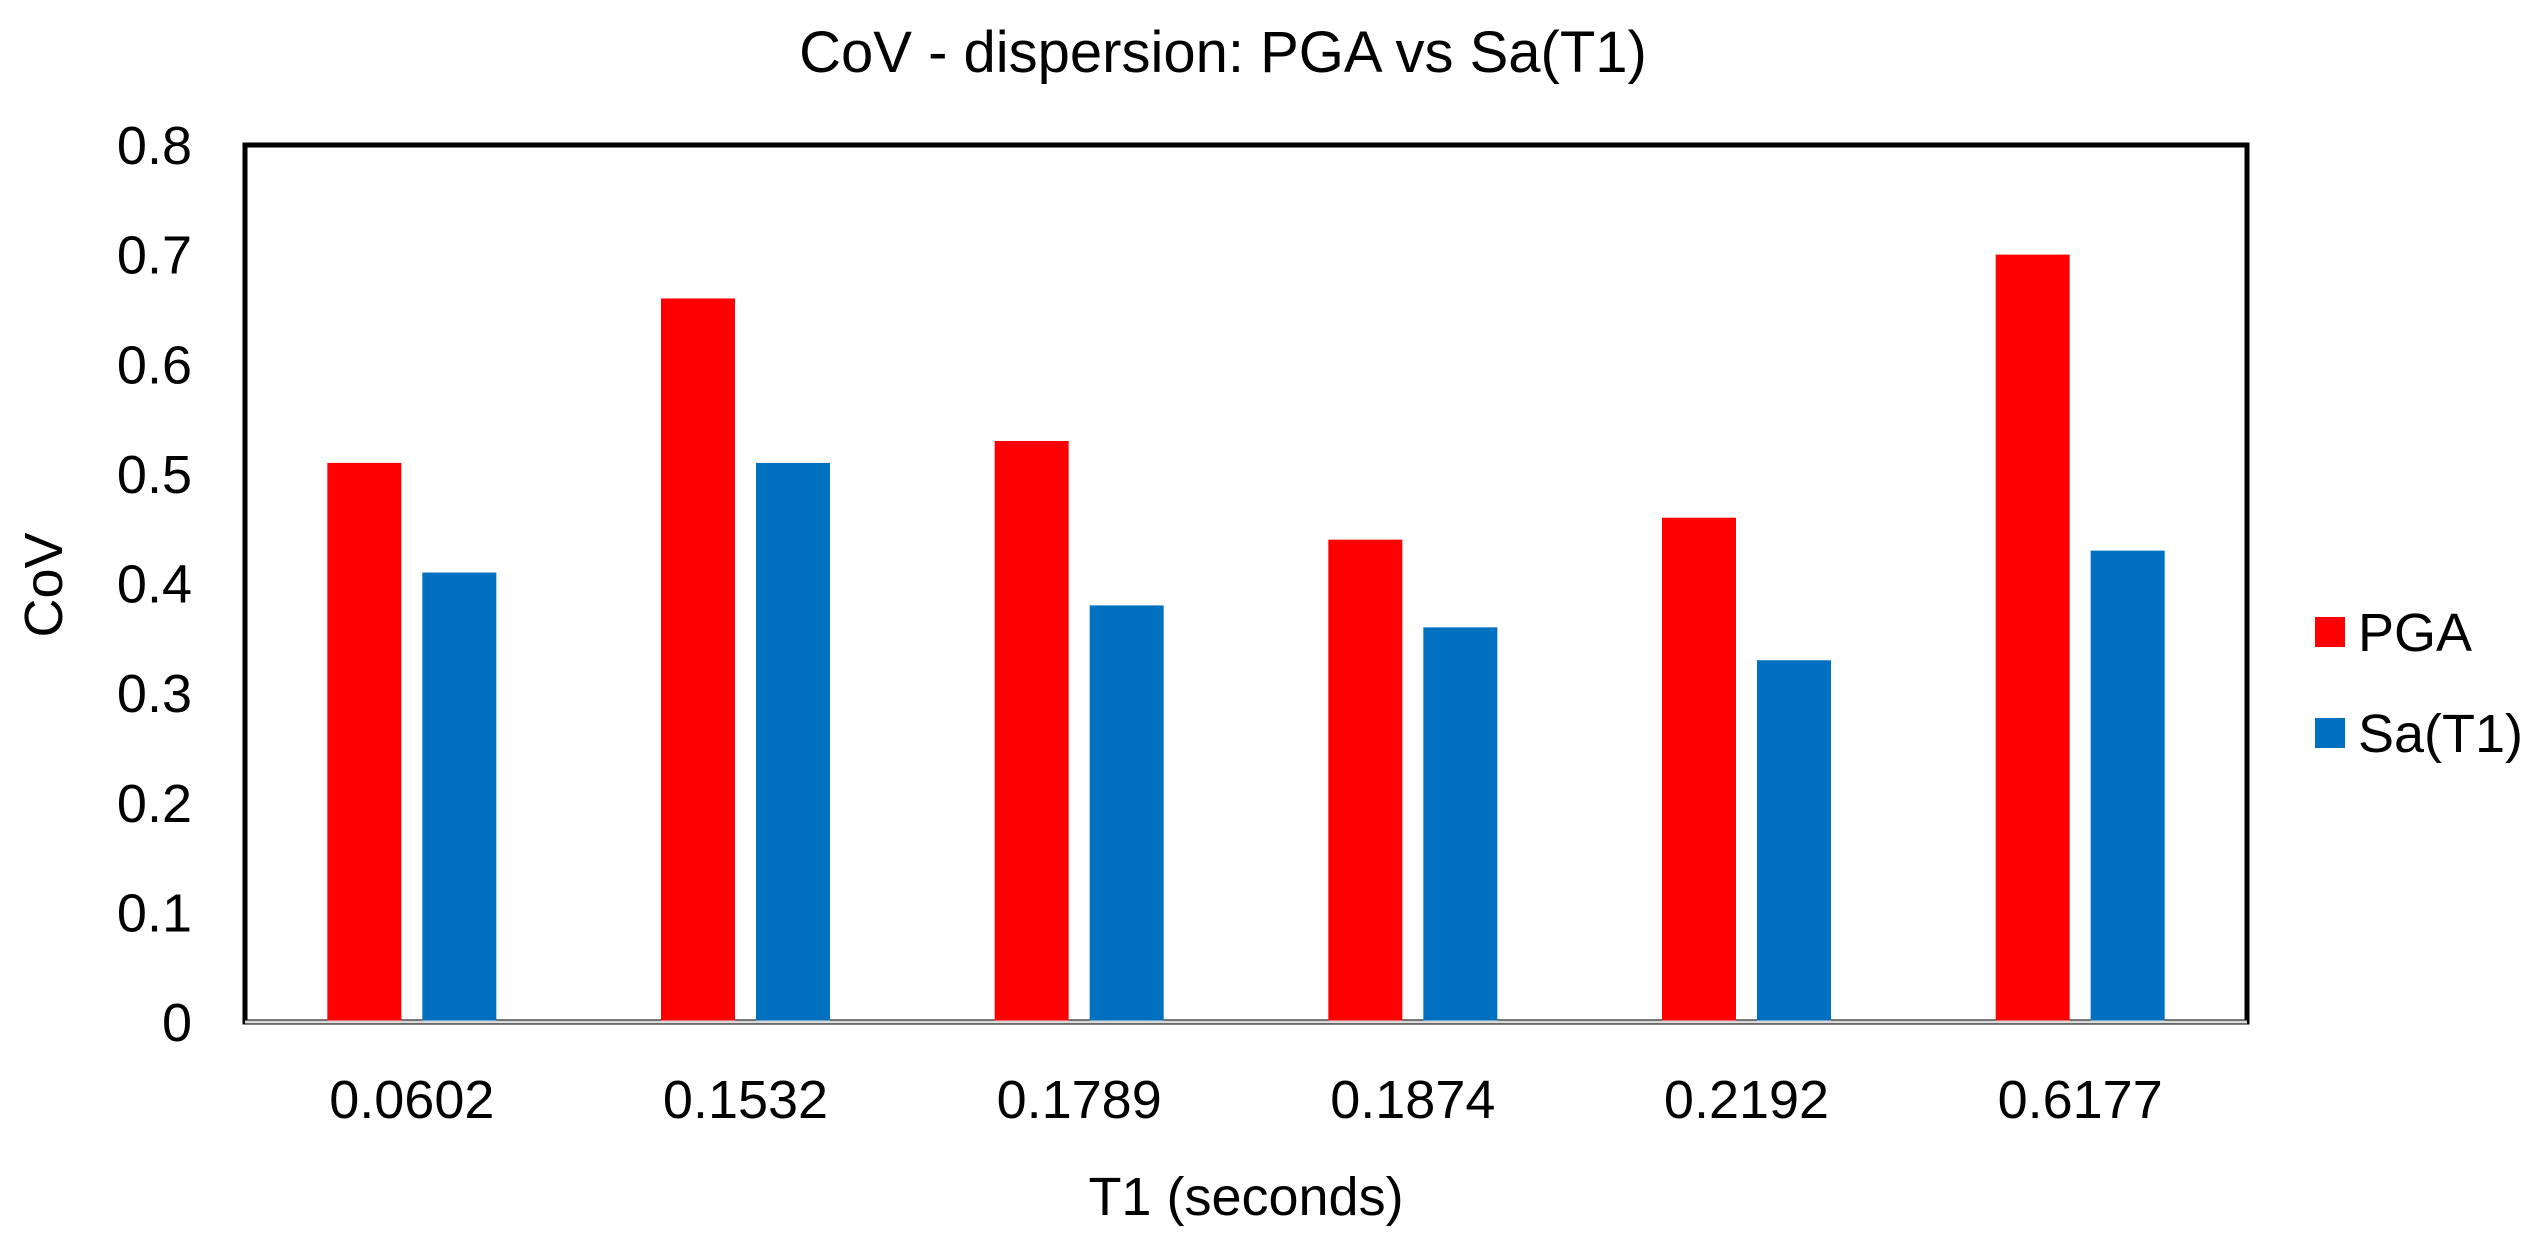  What do you see at coordinates (1246, 1100) in the screenshot?
I see `x-axis-ticks: 0.0602 0.1532 0.1789 0.1874 0.2192 0.6177` at bounding box center [1246, 1100].